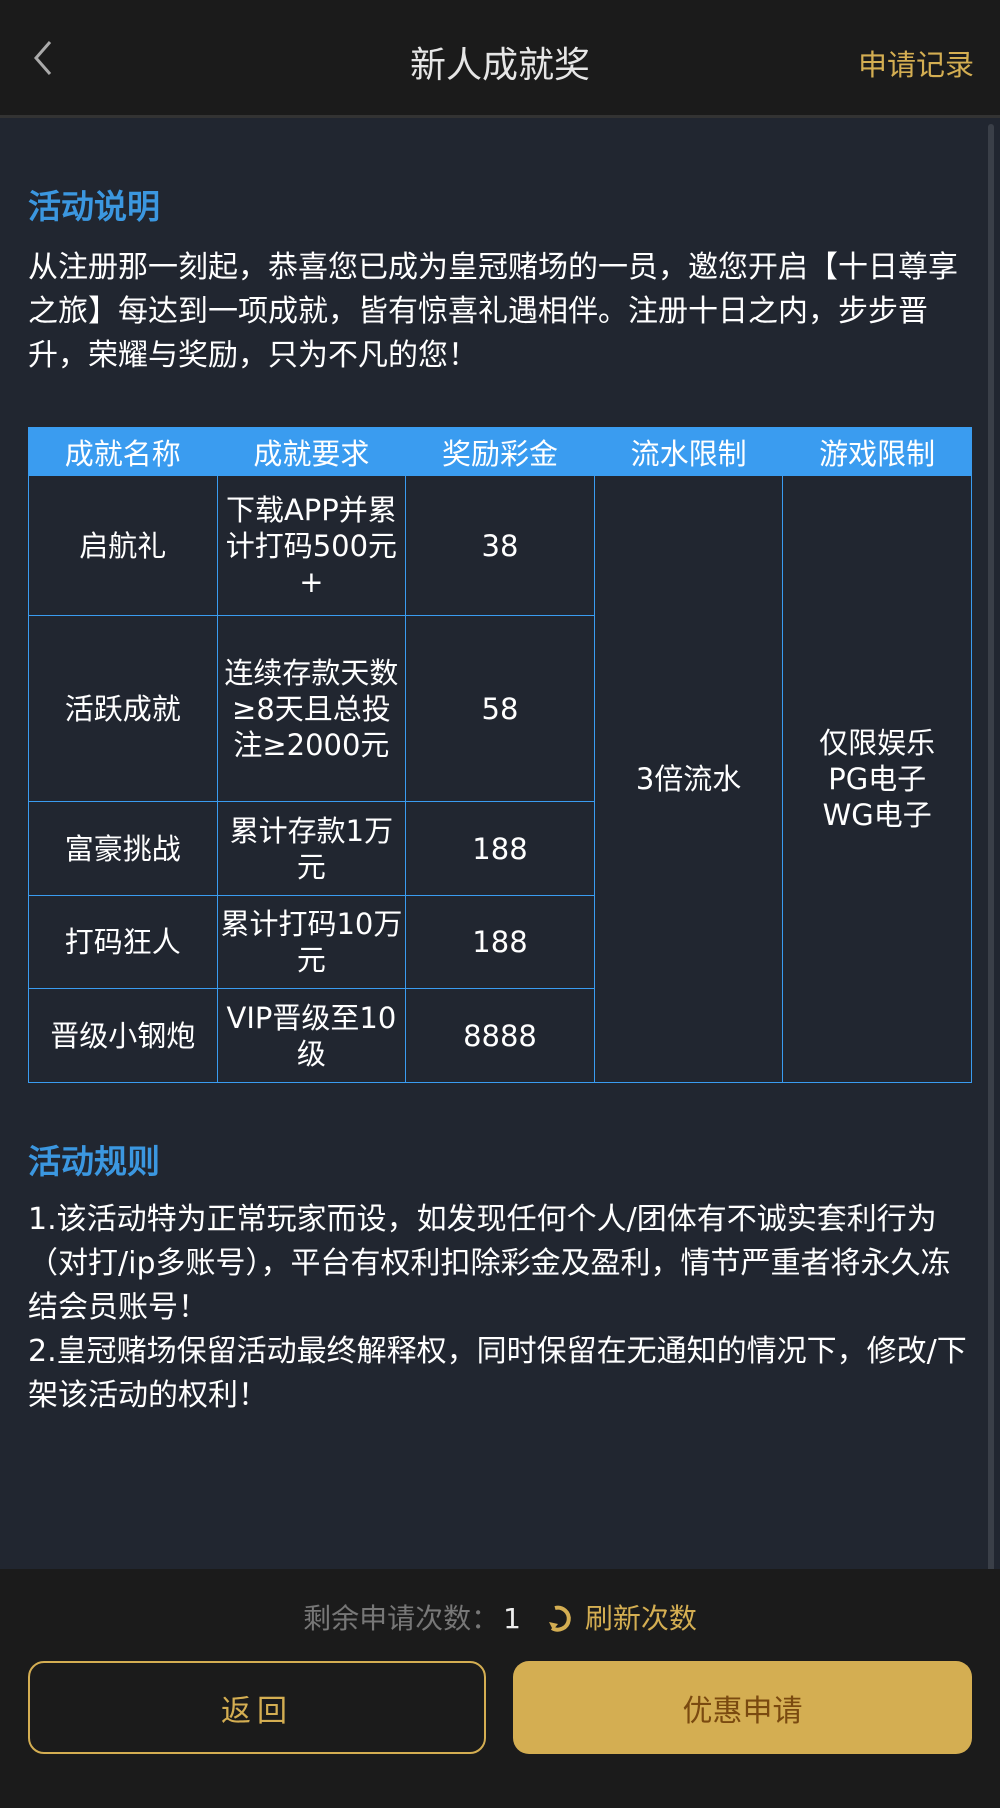 The image size is (1000, 1808). I want to click on apply-button: 优惠申请, so click(742, 1707).